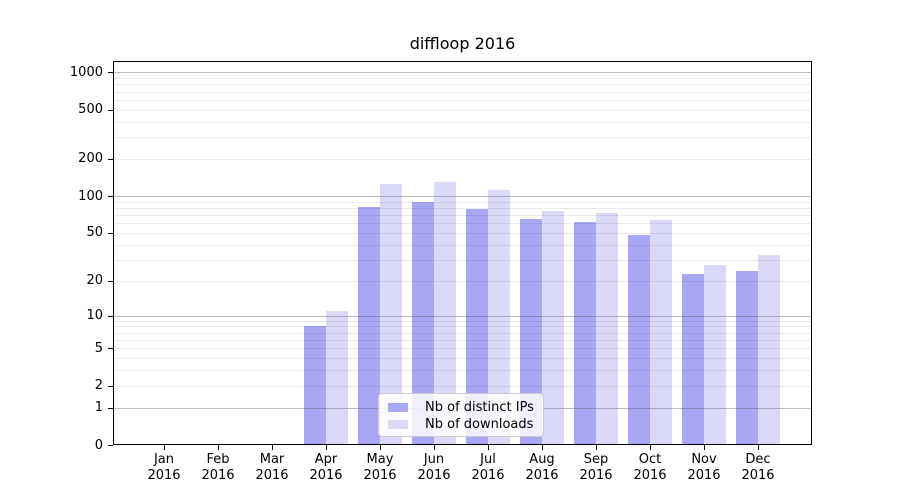  I want to click on x-tick-label: Feb 2016, so click(218, 468).